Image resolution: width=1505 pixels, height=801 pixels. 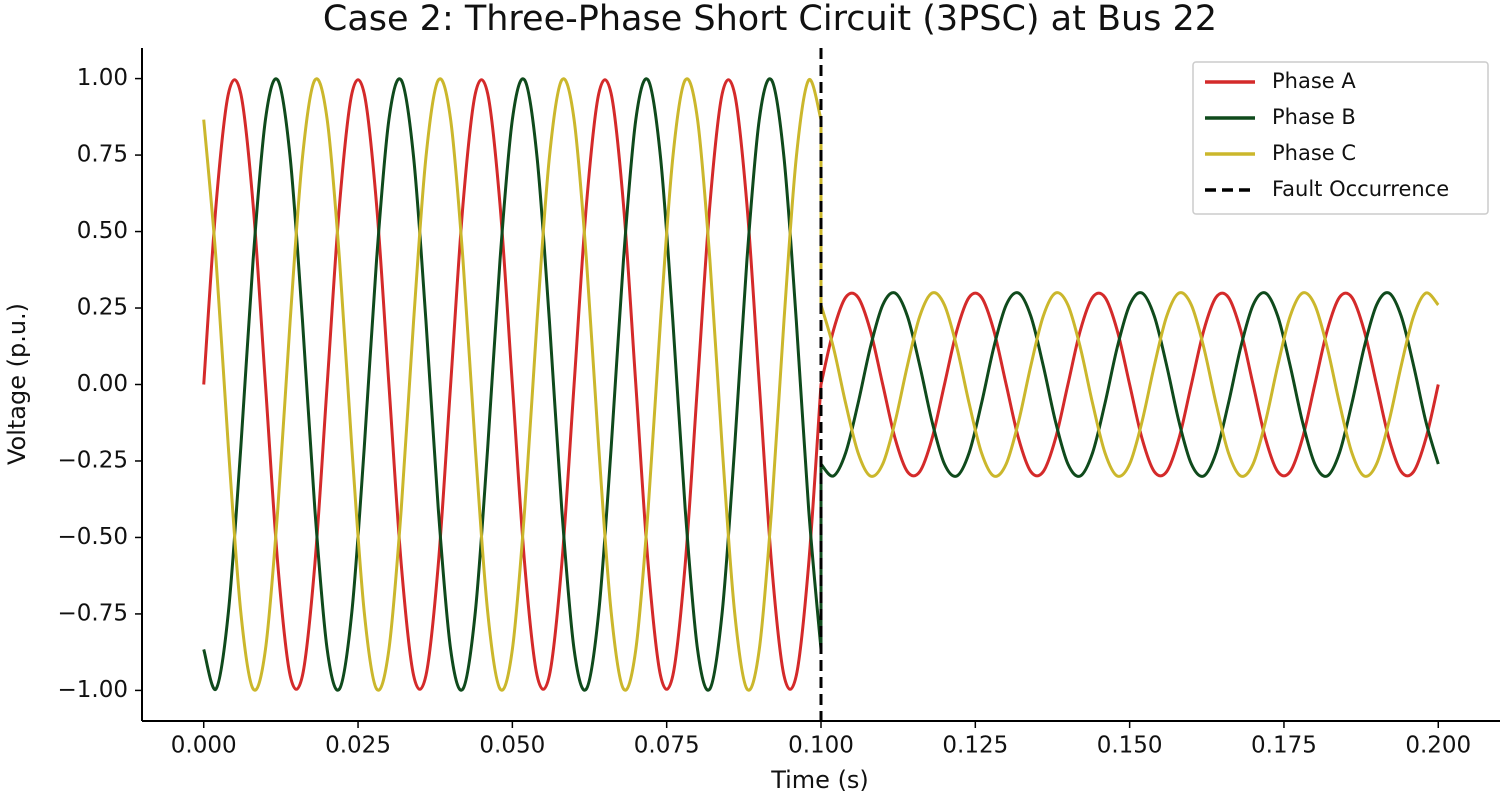 I want to click on x-tick-label: 0.175, so click(x=1284, y=746).